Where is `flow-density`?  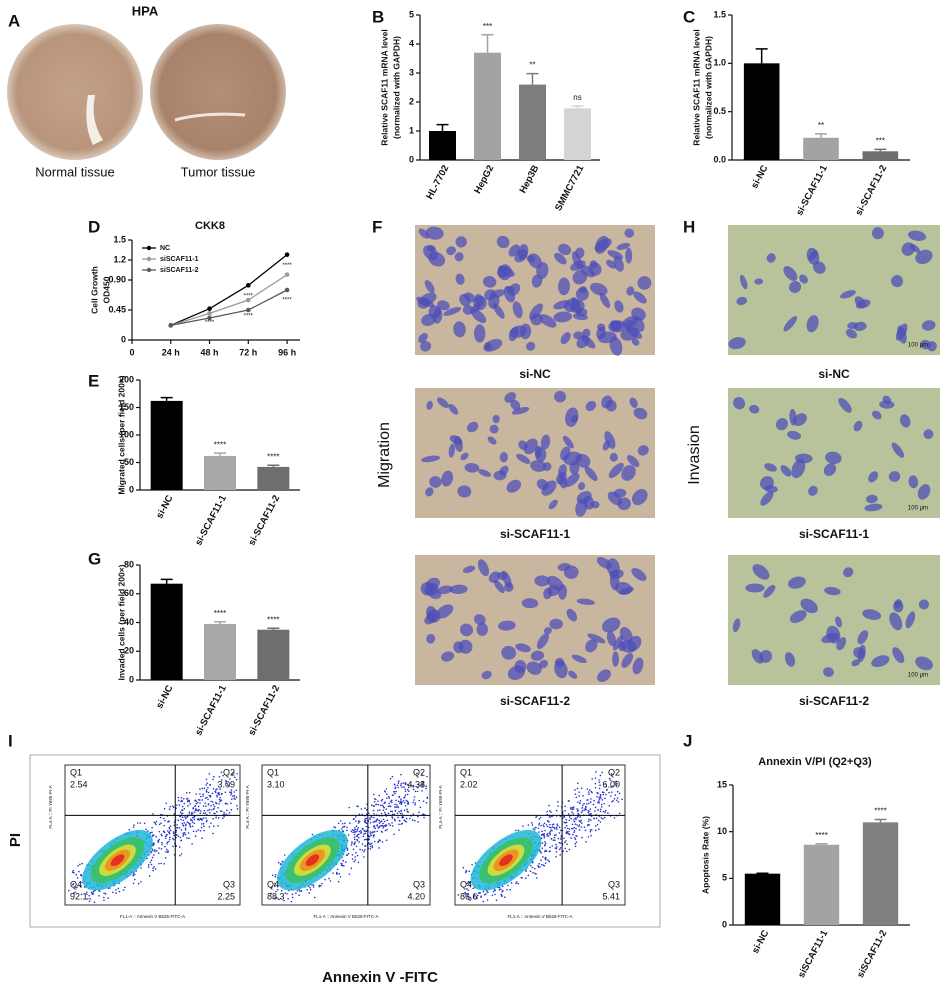 flow-density is located at coordinates (312, 860).